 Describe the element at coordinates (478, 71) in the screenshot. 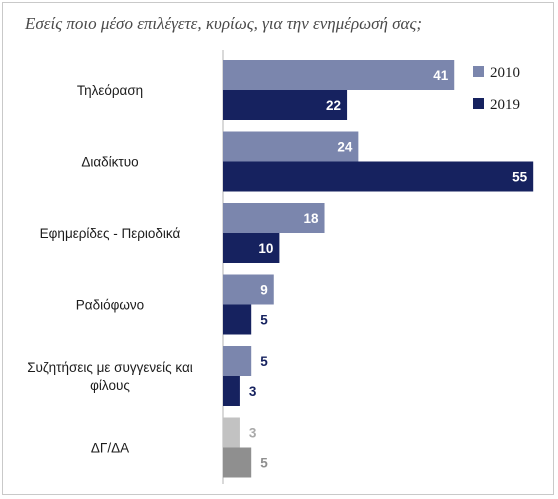

I see `legend-swatch-2010` at that location.